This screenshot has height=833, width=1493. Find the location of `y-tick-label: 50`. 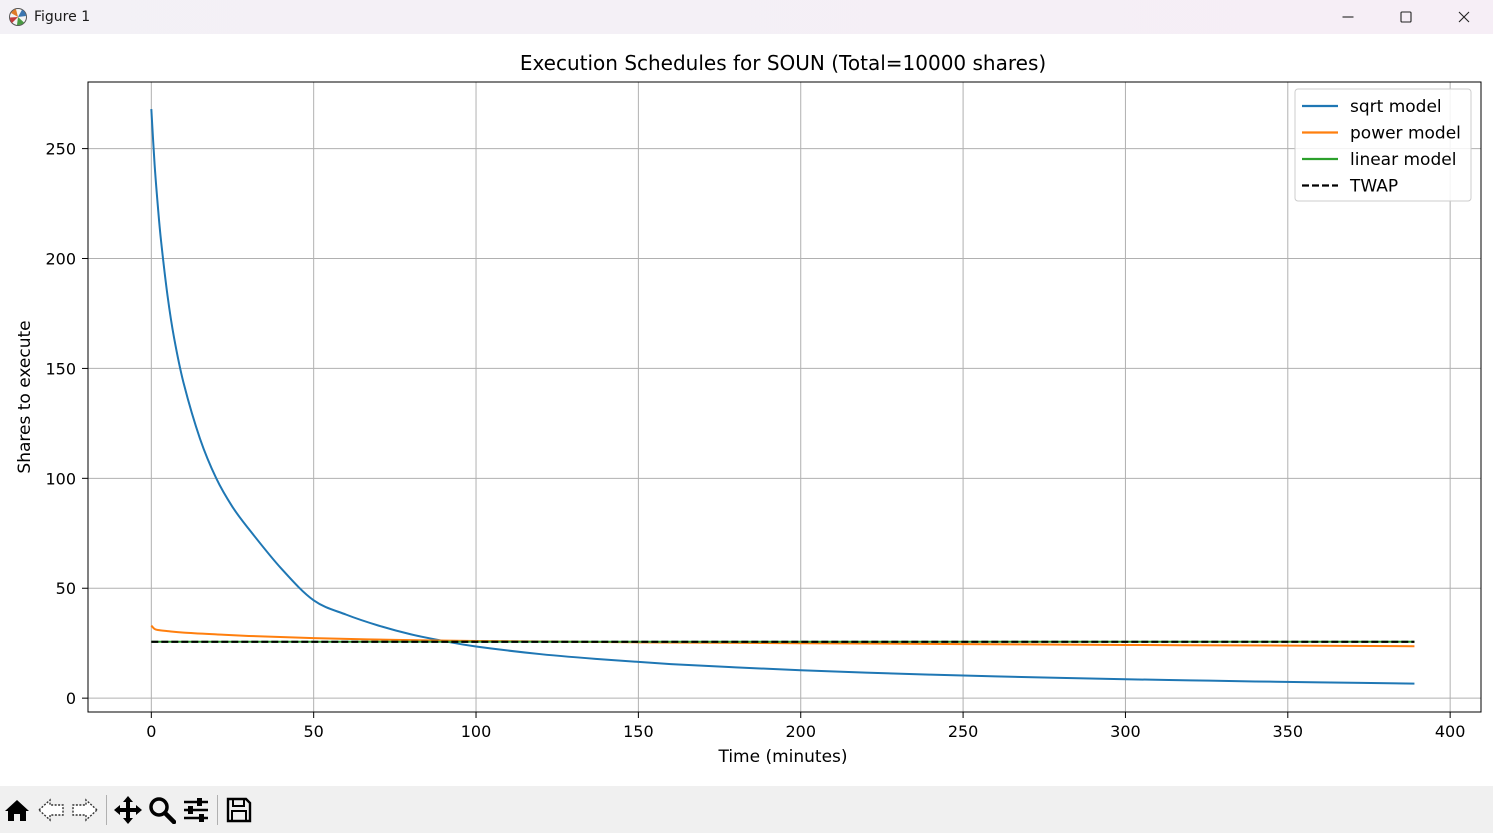

y-tick-label: 50 is located at coordinates (66, 588).